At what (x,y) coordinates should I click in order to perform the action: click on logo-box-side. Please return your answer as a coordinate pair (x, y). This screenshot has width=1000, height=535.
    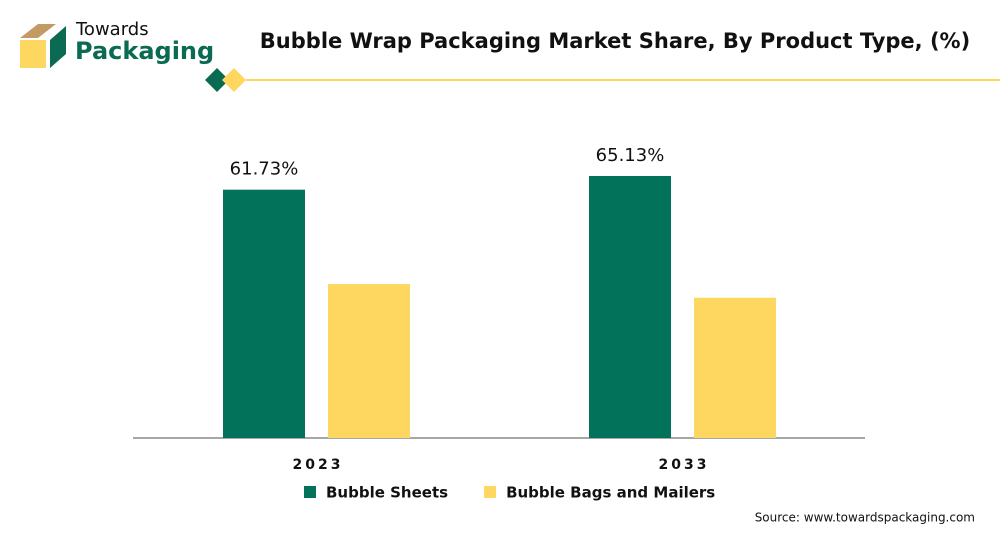
    Looking at the image, I should click on (58, 47).